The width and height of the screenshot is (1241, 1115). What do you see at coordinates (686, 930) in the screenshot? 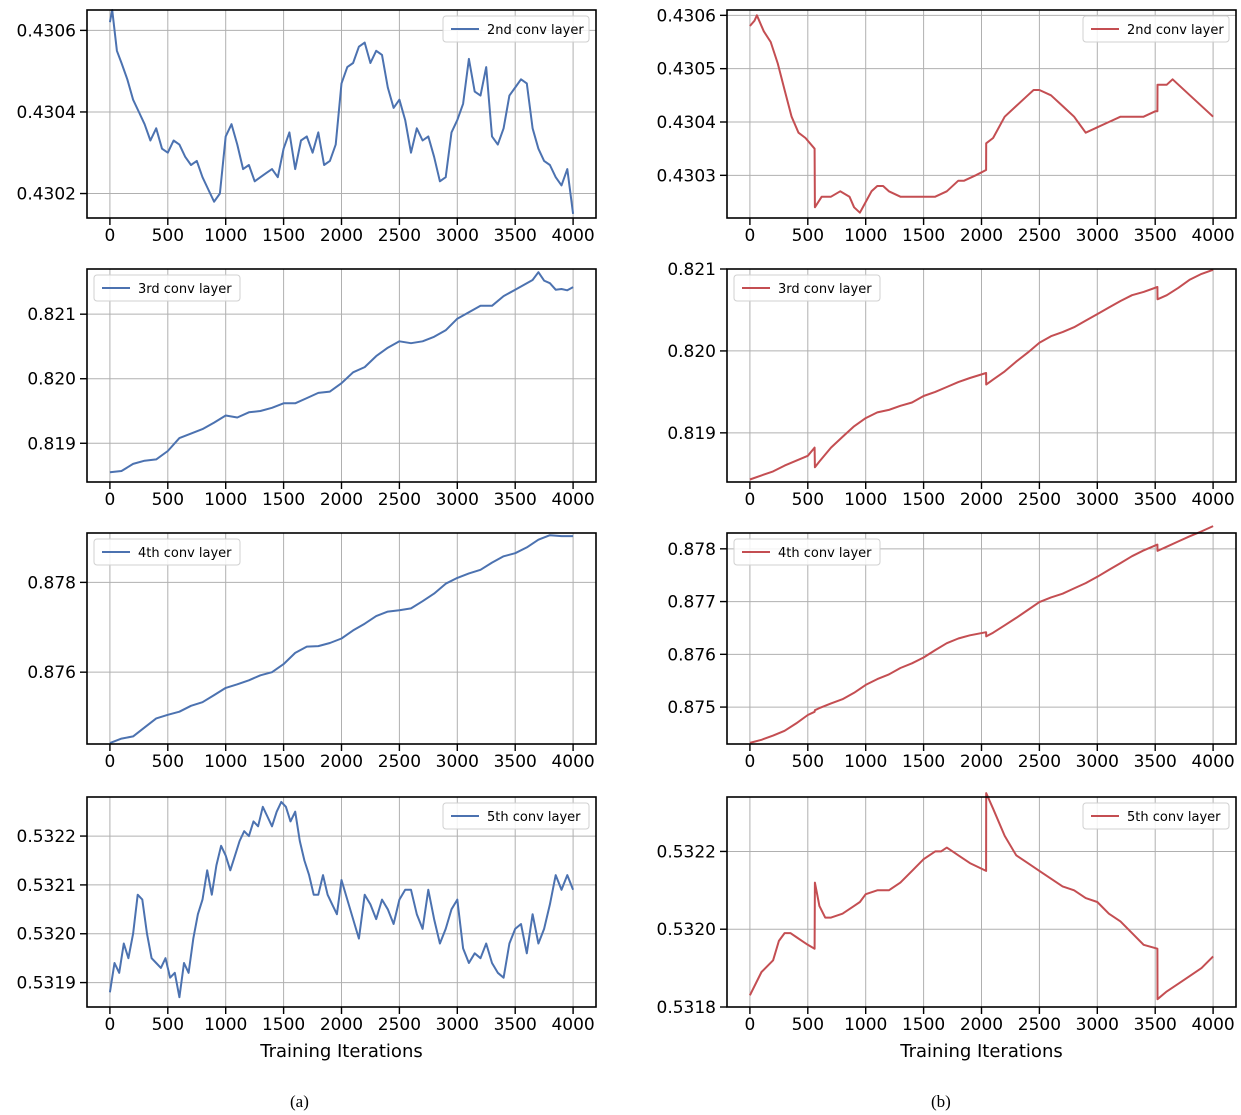
I see `y-tick-label: 0.5320` at bounding box center [686, 930].